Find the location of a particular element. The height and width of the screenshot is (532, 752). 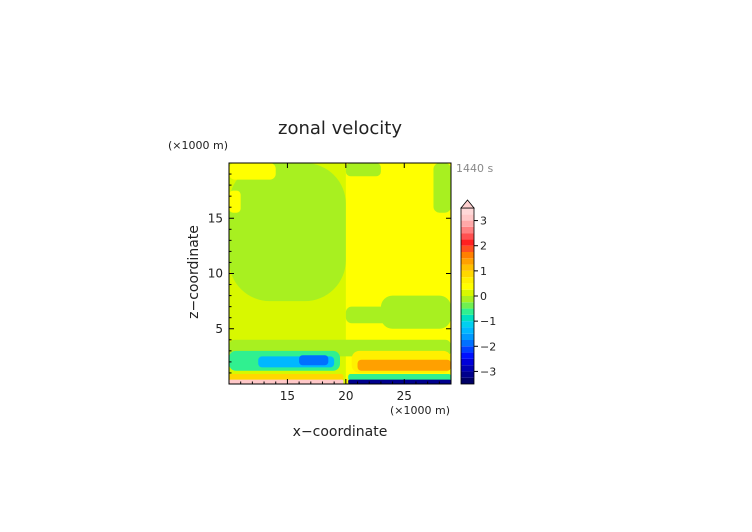

chart-title: zonal velocity is located at coordinates (340, 128).